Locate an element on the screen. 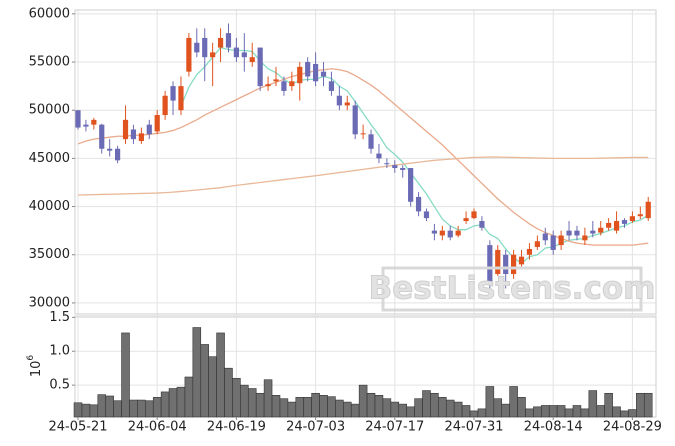 The height and width of the screenshot is (446, 675). watermark-box is located at coordinates (512, 289).